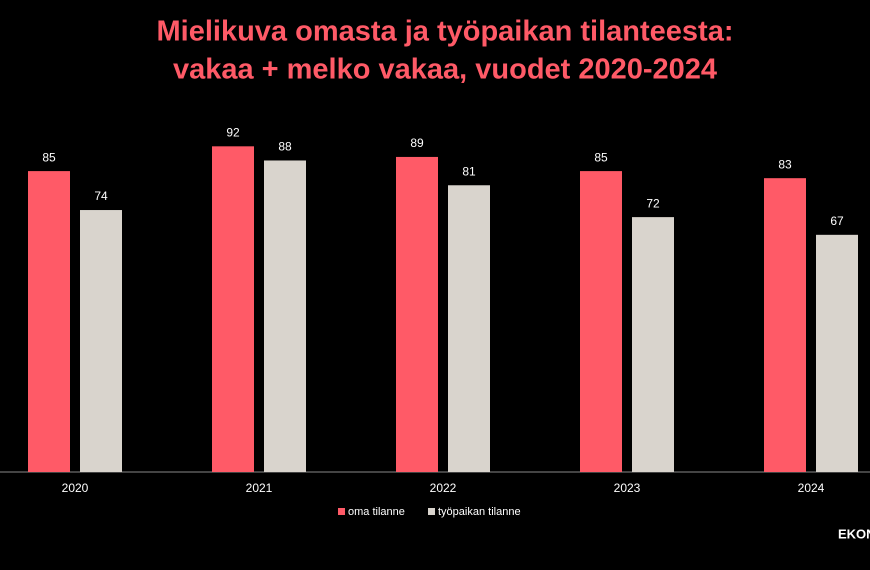 This screenshot has height=570, width=870. What do you see at coordinates (785, 164) in the screenshot?
I see `data-label: 83` at bounding box center [785, 164].